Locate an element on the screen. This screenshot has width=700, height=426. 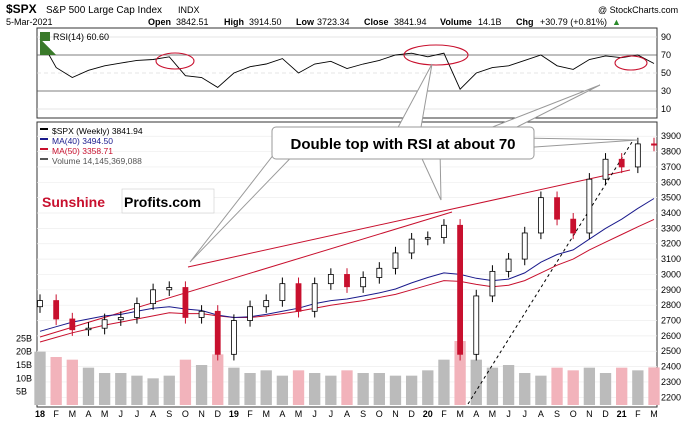
x-tick-label: S is located at coordinates (557, 414).